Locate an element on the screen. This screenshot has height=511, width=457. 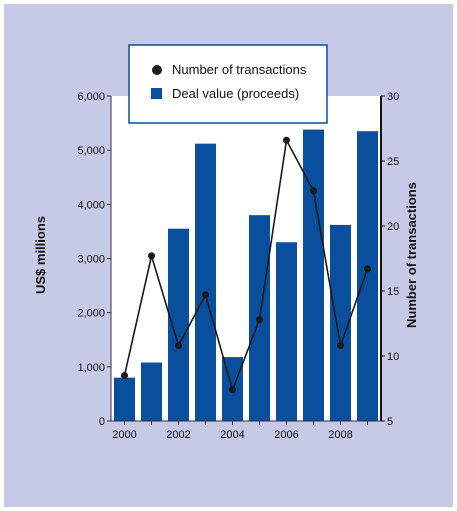
point-2005 is located at coordinates (259, 320).